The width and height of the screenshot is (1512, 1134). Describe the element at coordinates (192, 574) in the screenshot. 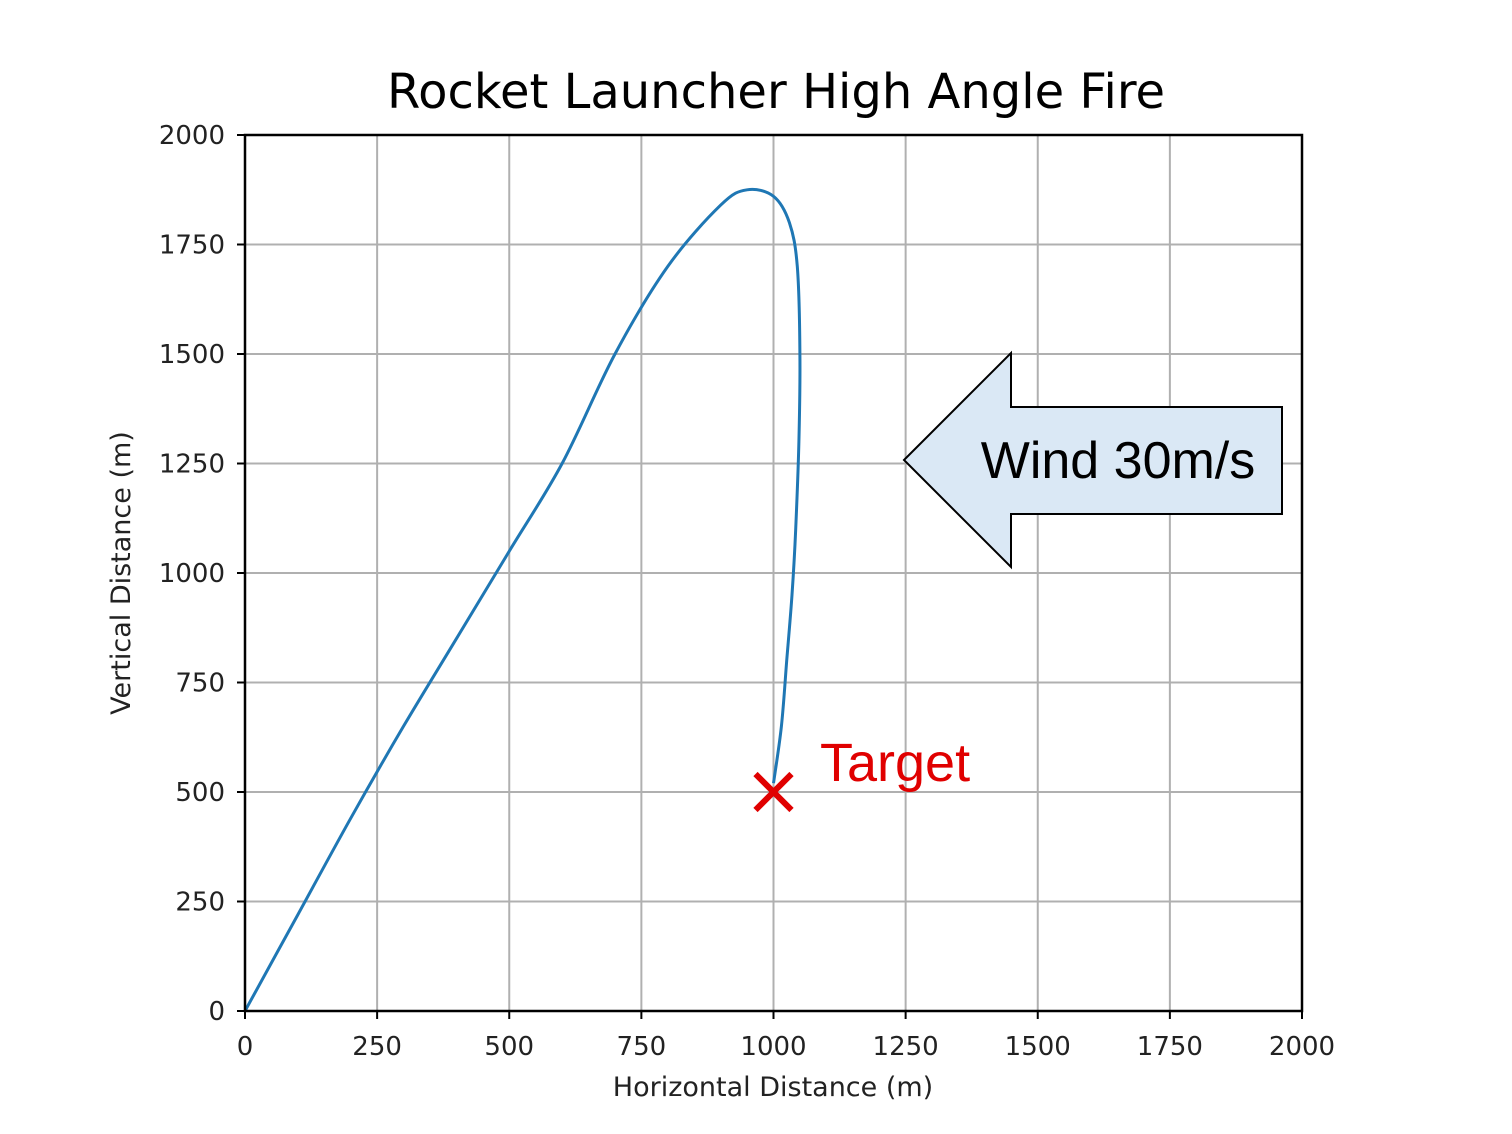

I see `y-tick-label: 1000` at that location.